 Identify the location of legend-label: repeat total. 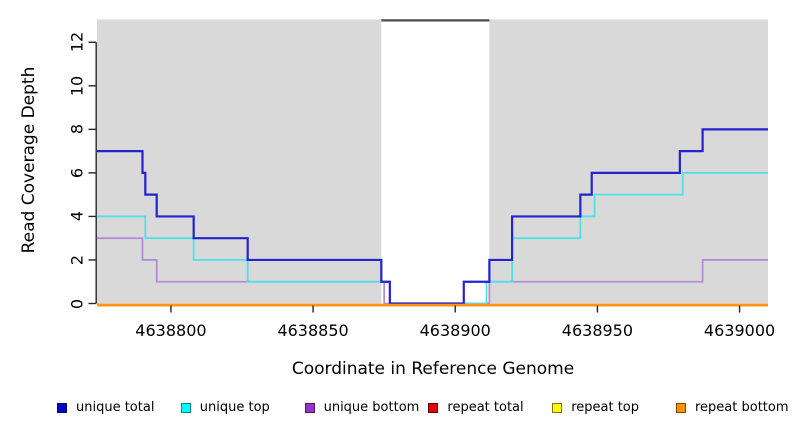
(485, 407).